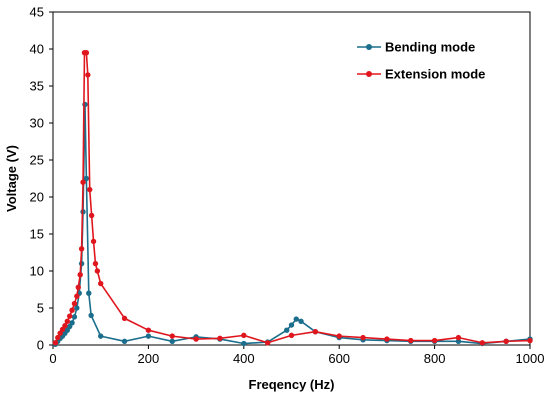 This screenshot has width=550, height=406. I want to click on x-tick-label: 400, so click(244, 358).